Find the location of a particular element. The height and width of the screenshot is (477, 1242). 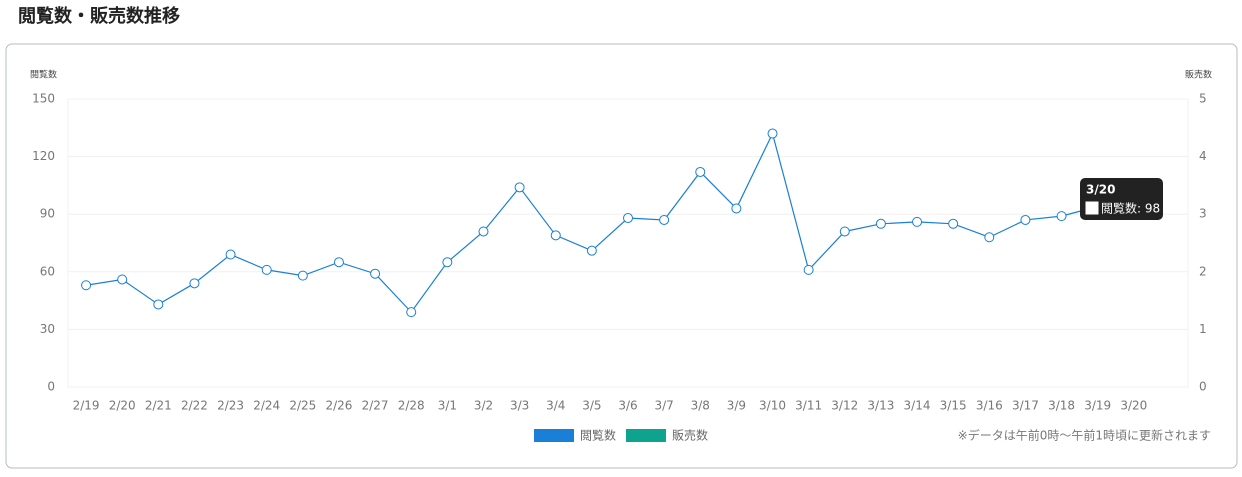

y-tick-label: 0 is located at coordinates (51, 387).